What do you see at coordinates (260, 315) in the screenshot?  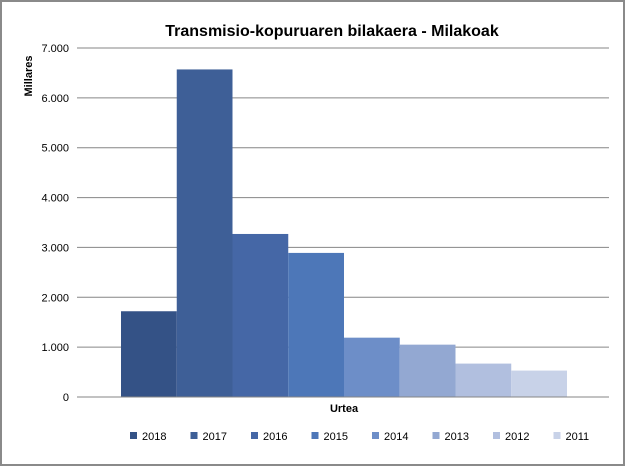 I see `bar-2016` at bounding box center [260, 315].